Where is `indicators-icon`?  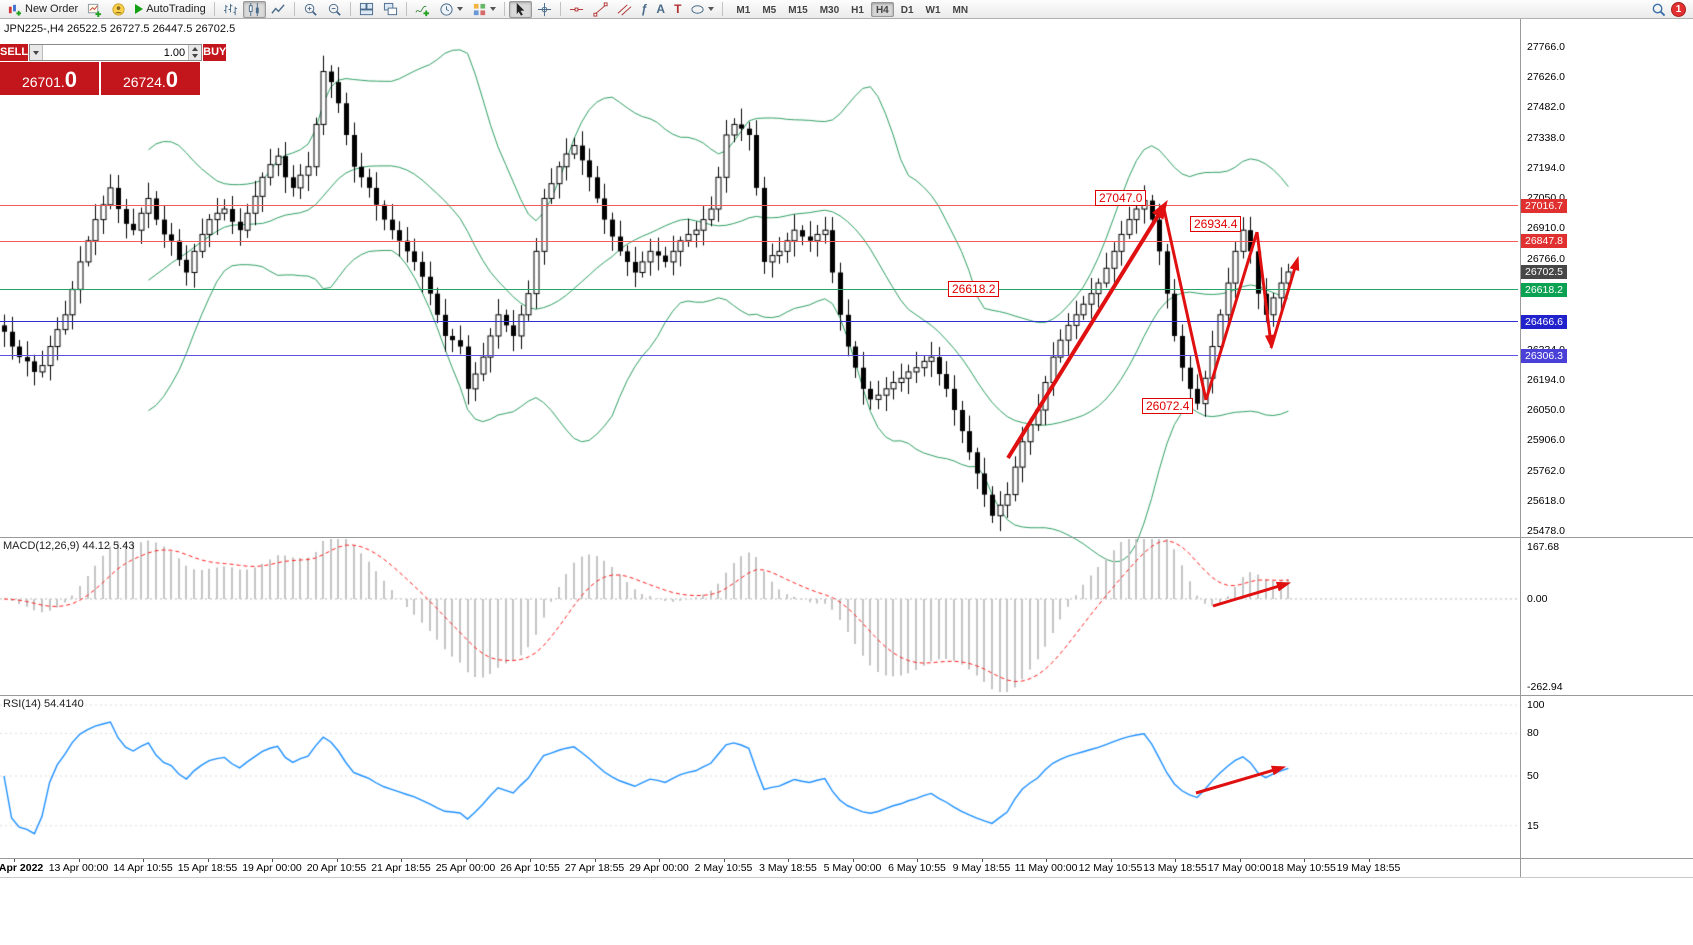
indicators-icon is located at coordinates (422, 10).